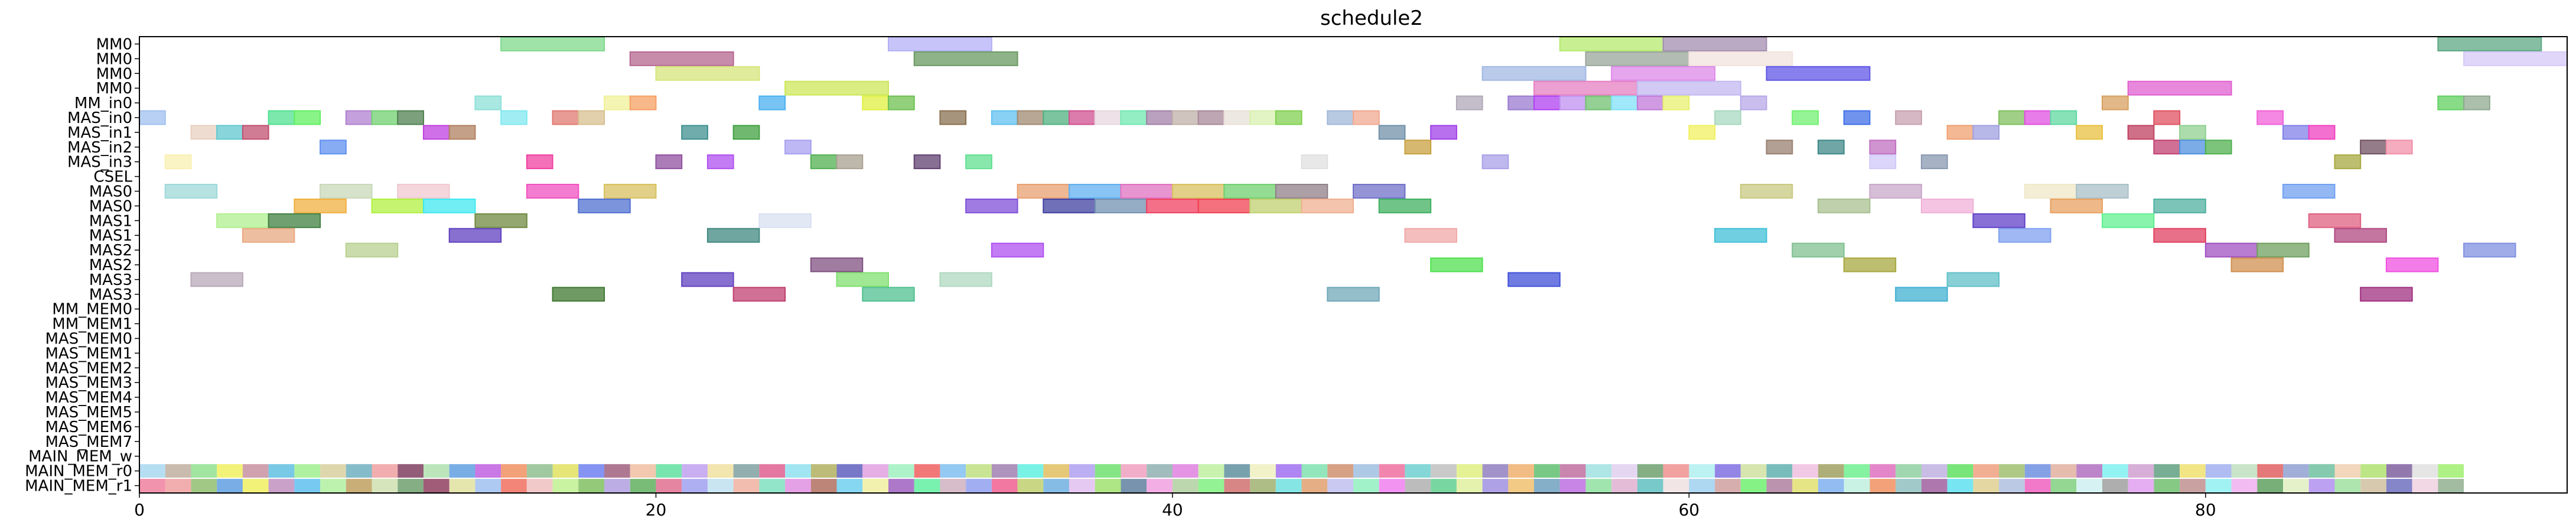  What do you see at coordinates (2205, 510) in the screenshot?
I see `x-tick-label: 80` at bounding box center [2205, 510].